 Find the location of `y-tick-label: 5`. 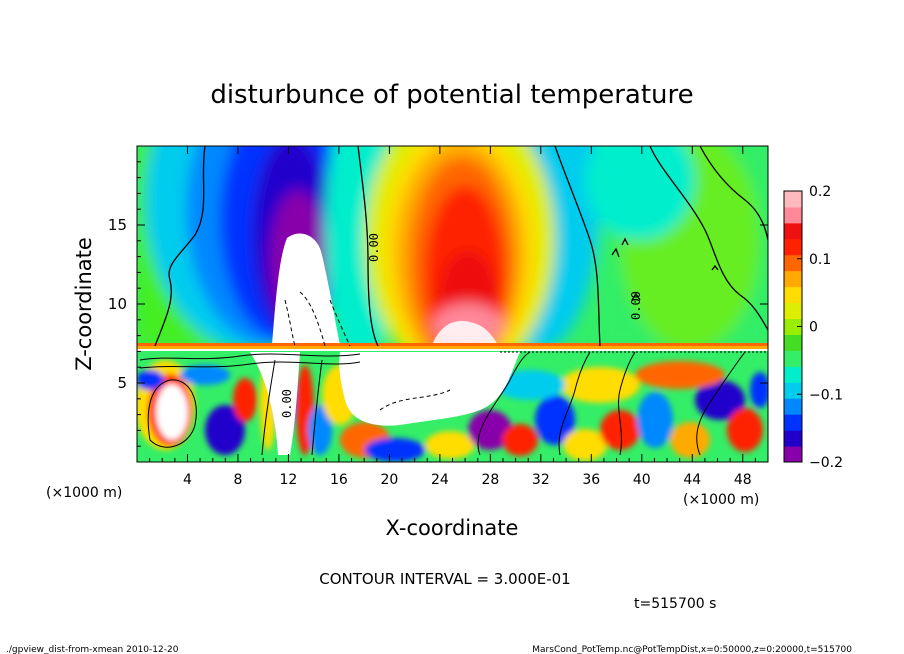

y-tick-label: 5 is located at coordinates (122, 383).